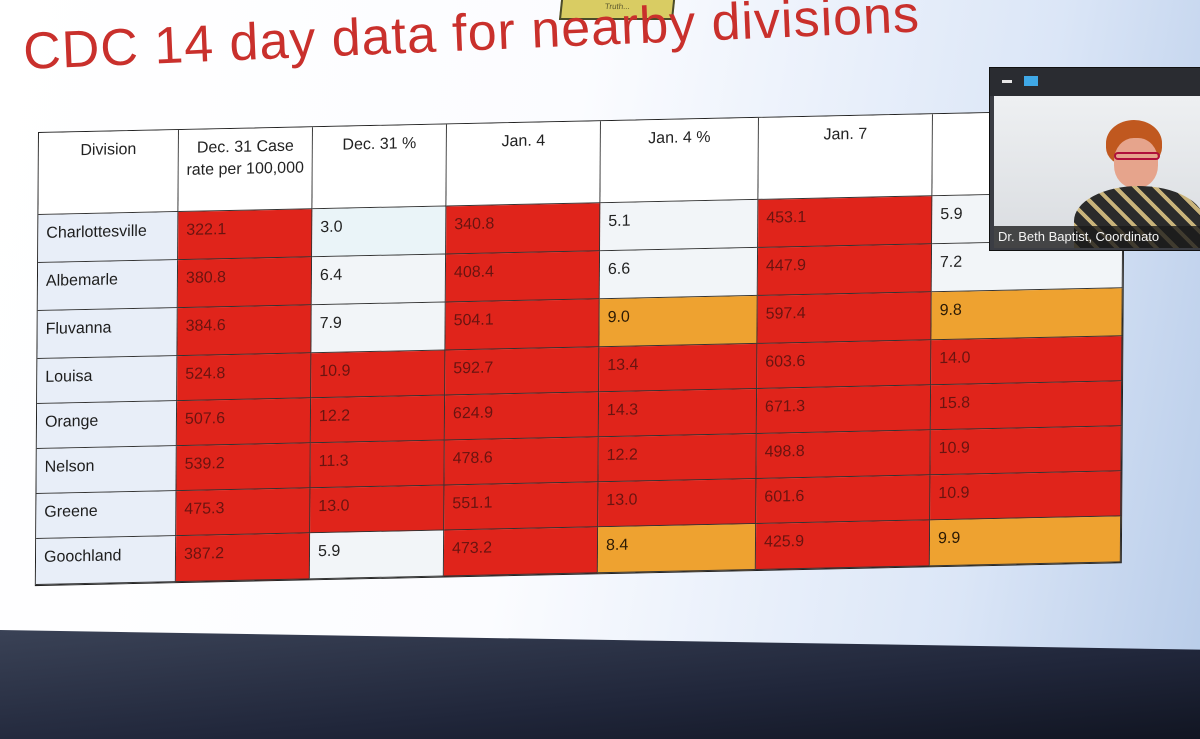 The width and height of the screenshot is (1200, 739). What do you see at coordinates (108, 238) in the screenshot?
I see `division-cell: Charlottesville` at bounding box center [108, 238].